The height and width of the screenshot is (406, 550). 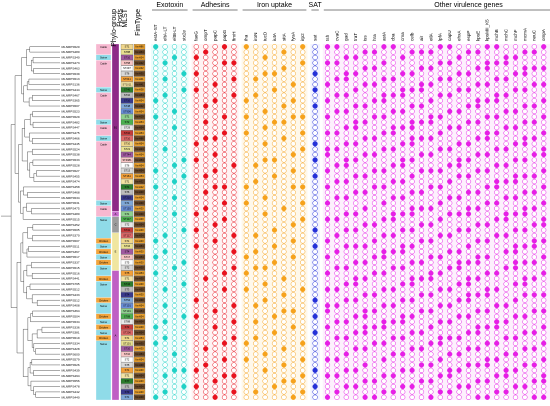 What do you see at coordinates (127, 225) in the screenshot?
I see `mlst-cell` at bounding box center [127, 225].